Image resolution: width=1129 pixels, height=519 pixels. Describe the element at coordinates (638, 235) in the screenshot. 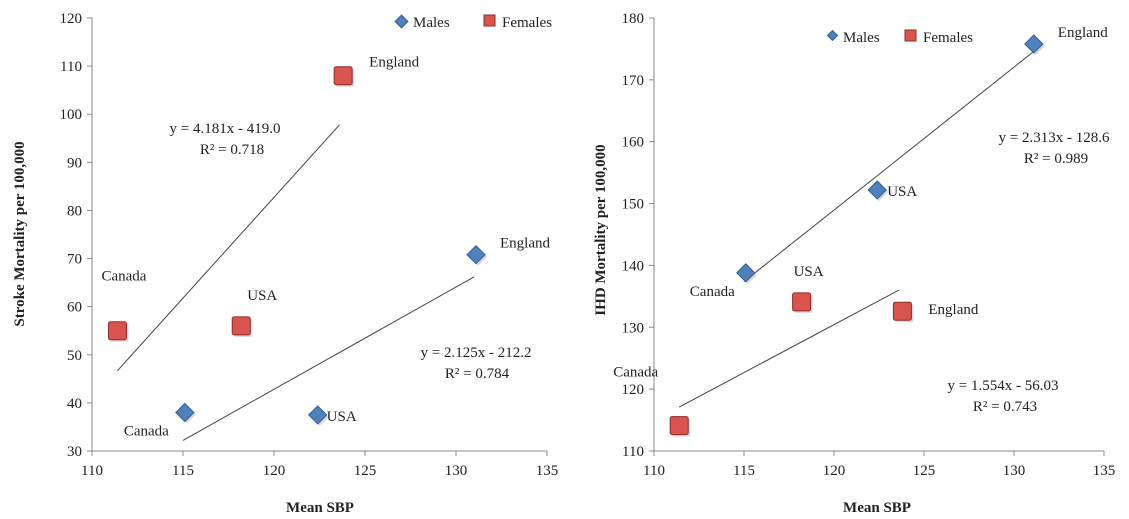

I see `y-tick-labels: 110 120 130 140 150 160 170 180` at that location.